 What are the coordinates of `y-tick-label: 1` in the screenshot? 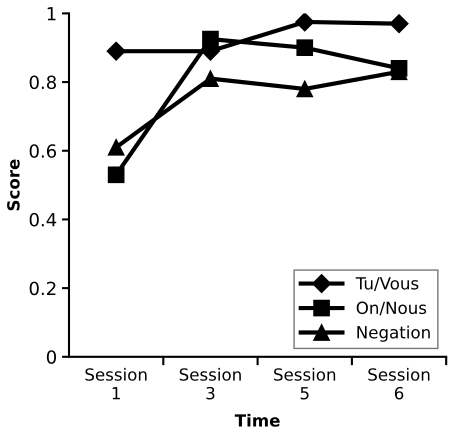 It's located at (52, 13).